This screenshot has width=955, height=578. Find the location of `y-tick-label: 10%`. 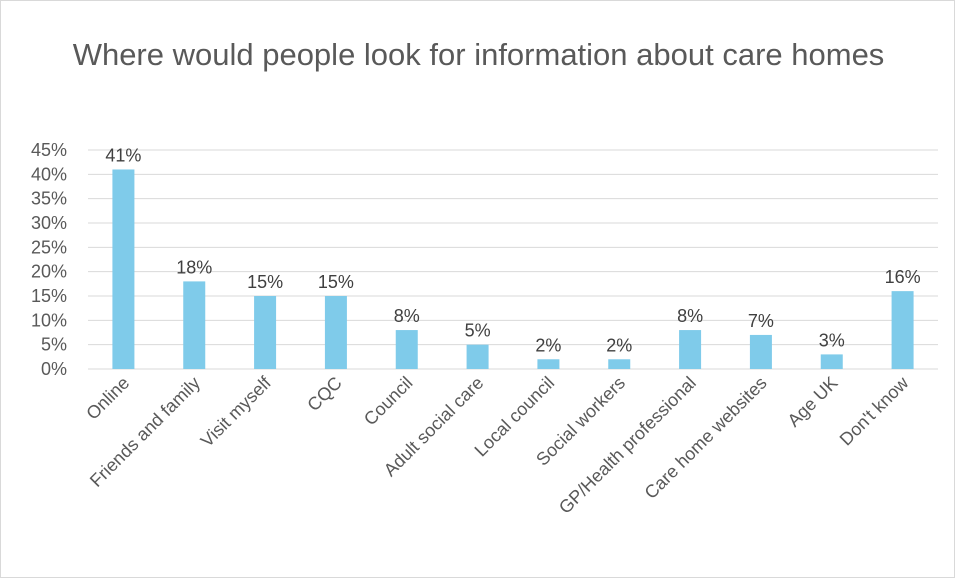

y-tick-label: 10% is located at coordinates (49, 320).